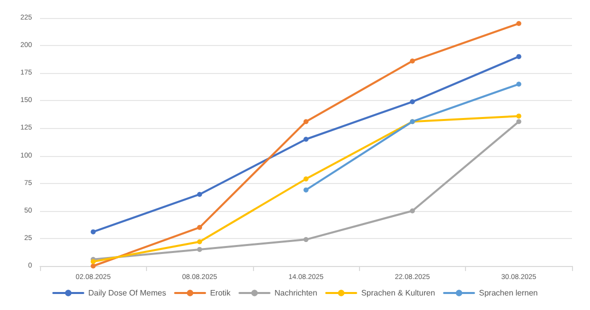 The width and height of the screenshot is (590, 310). Describe the element at coordinates (221, 293) in the screenshot. I see `legend-label: Erotik` at that location.